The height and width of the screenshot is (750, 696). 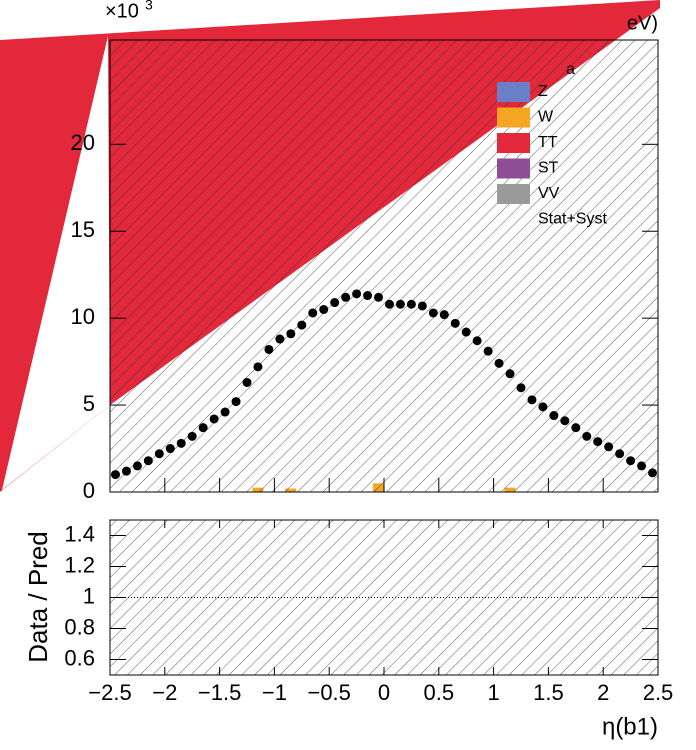 What do you see at coordinates (630, 726) in the screenshot?
I see `x-axis-label: η(b1)` at bounding box center [630, 726].